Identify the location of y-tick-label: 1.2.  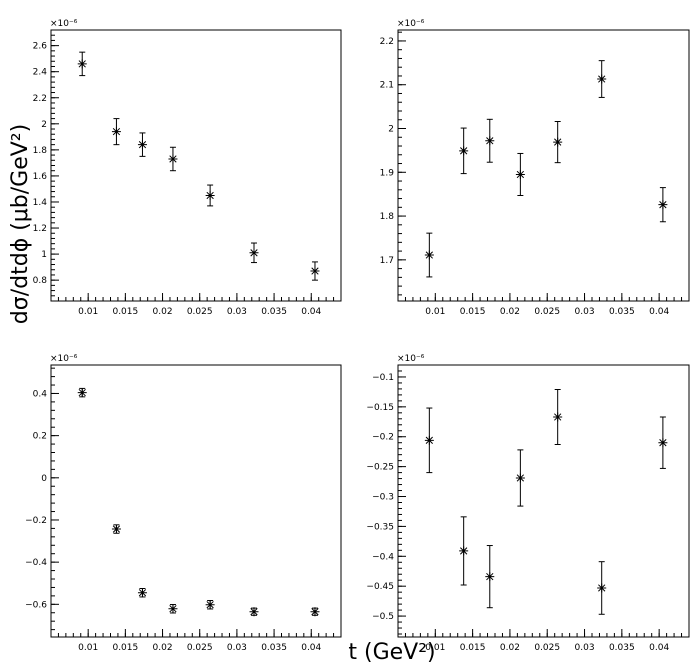
(40, 229).